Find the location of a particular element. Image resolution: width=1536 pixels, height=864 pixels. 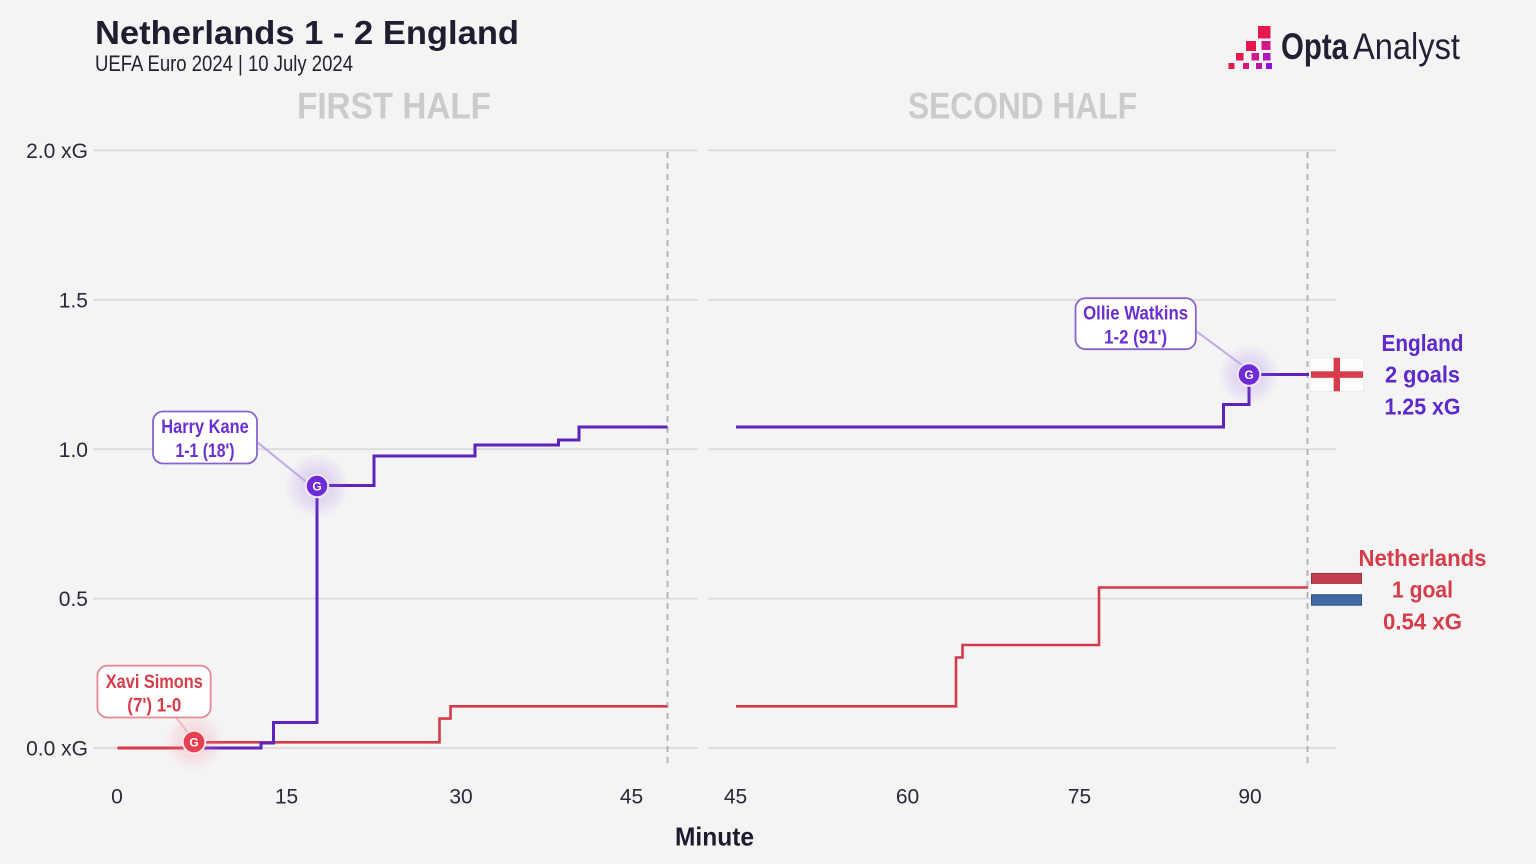

svg-text: Netherlands 1 - 2 England is located at coordinates (307, 32).